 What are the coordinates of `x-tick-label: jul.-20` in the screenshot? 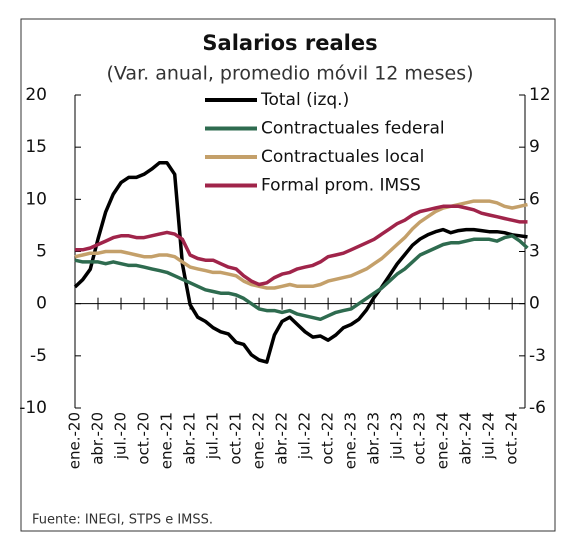 It's located at (121, 436).